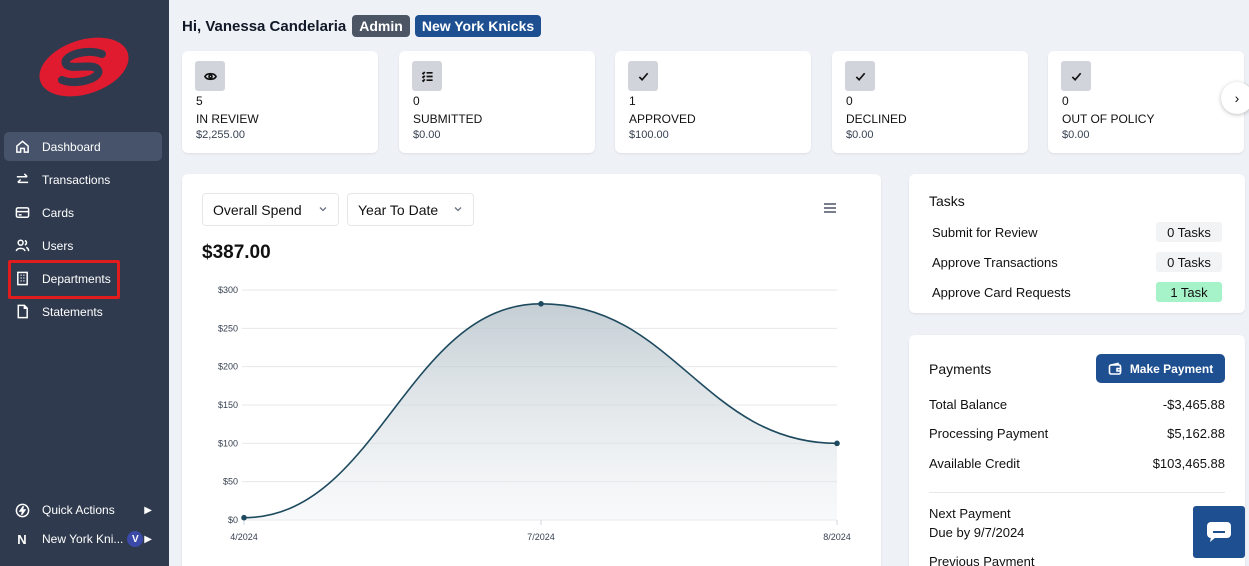 This screenshot has height=566, width=1249. I want to click on y-tick-label: $200, so click(228, 367).